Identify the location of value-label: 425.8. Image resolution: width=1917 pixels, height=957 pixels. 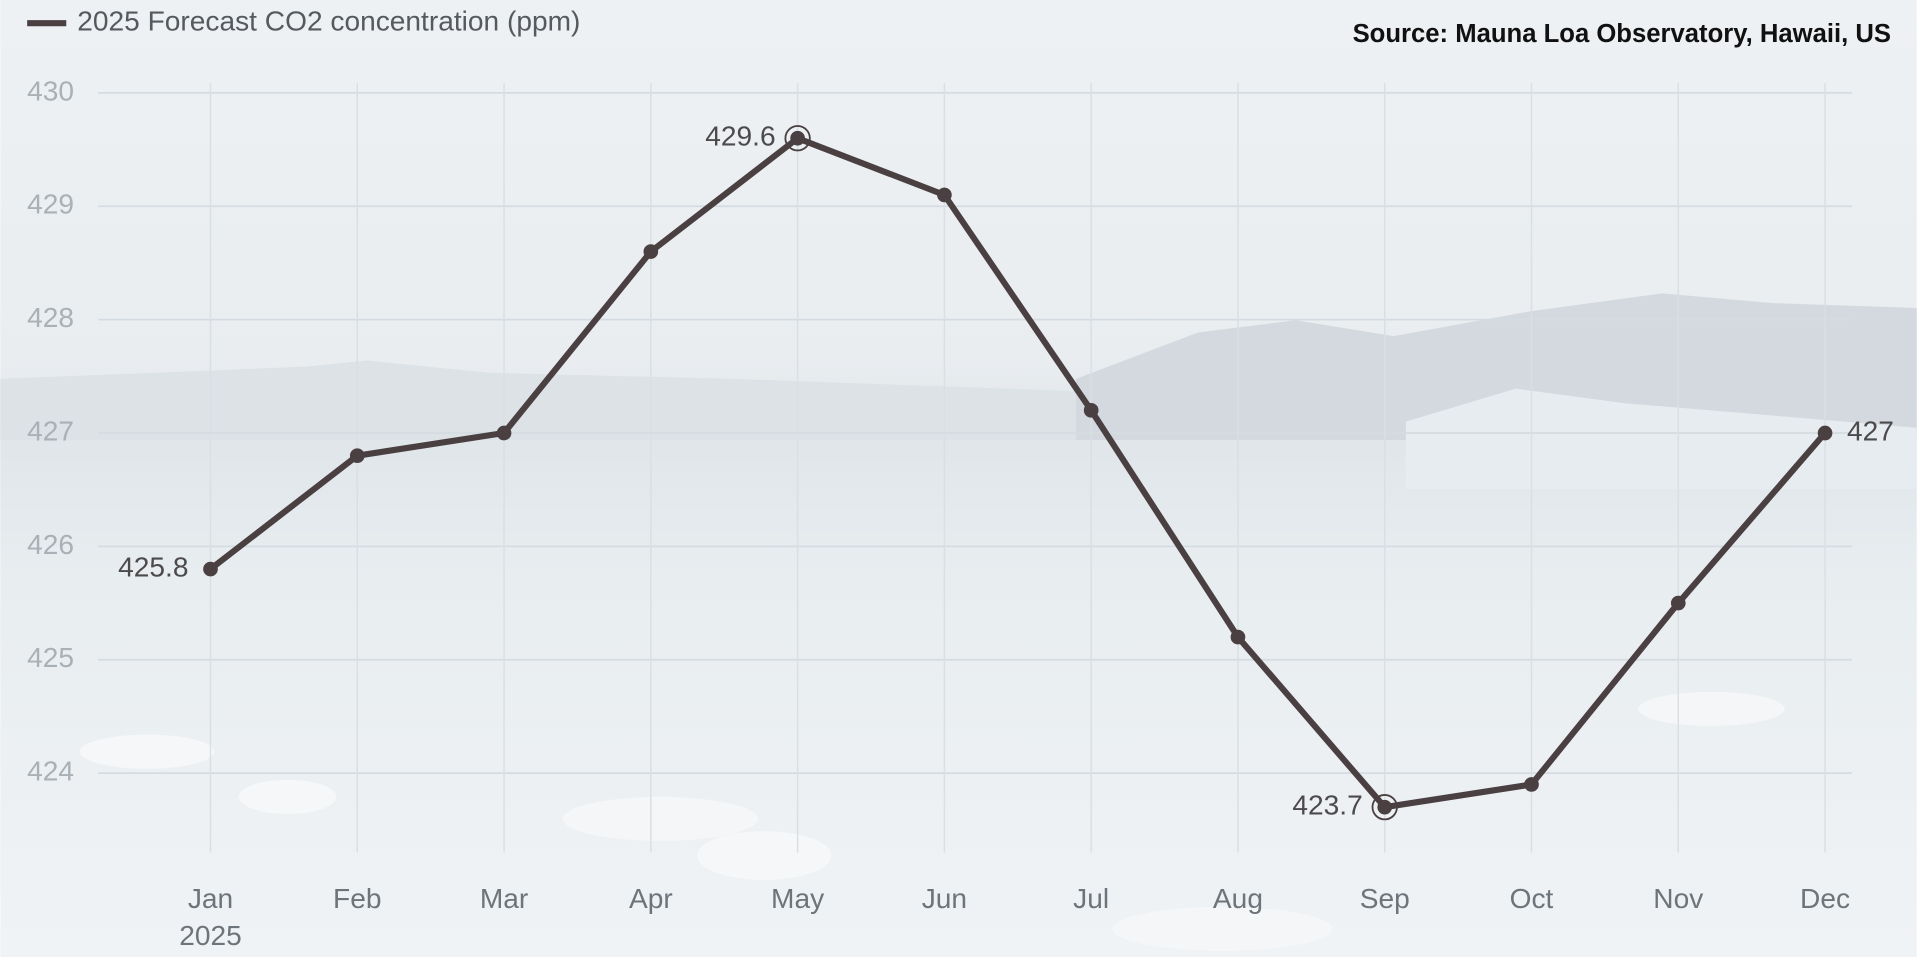
(153, 566).